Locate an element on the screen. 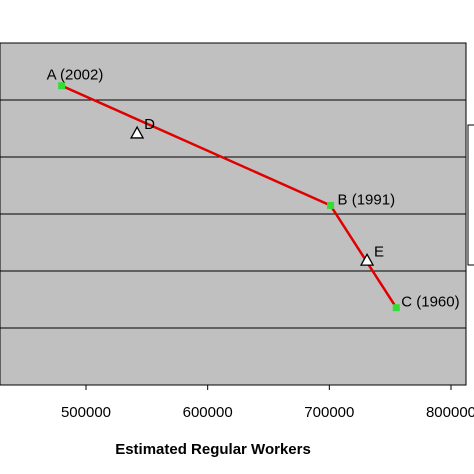 The image size is (474, 474). data-point-label: A (2002) is located at coordinates (75, 75).